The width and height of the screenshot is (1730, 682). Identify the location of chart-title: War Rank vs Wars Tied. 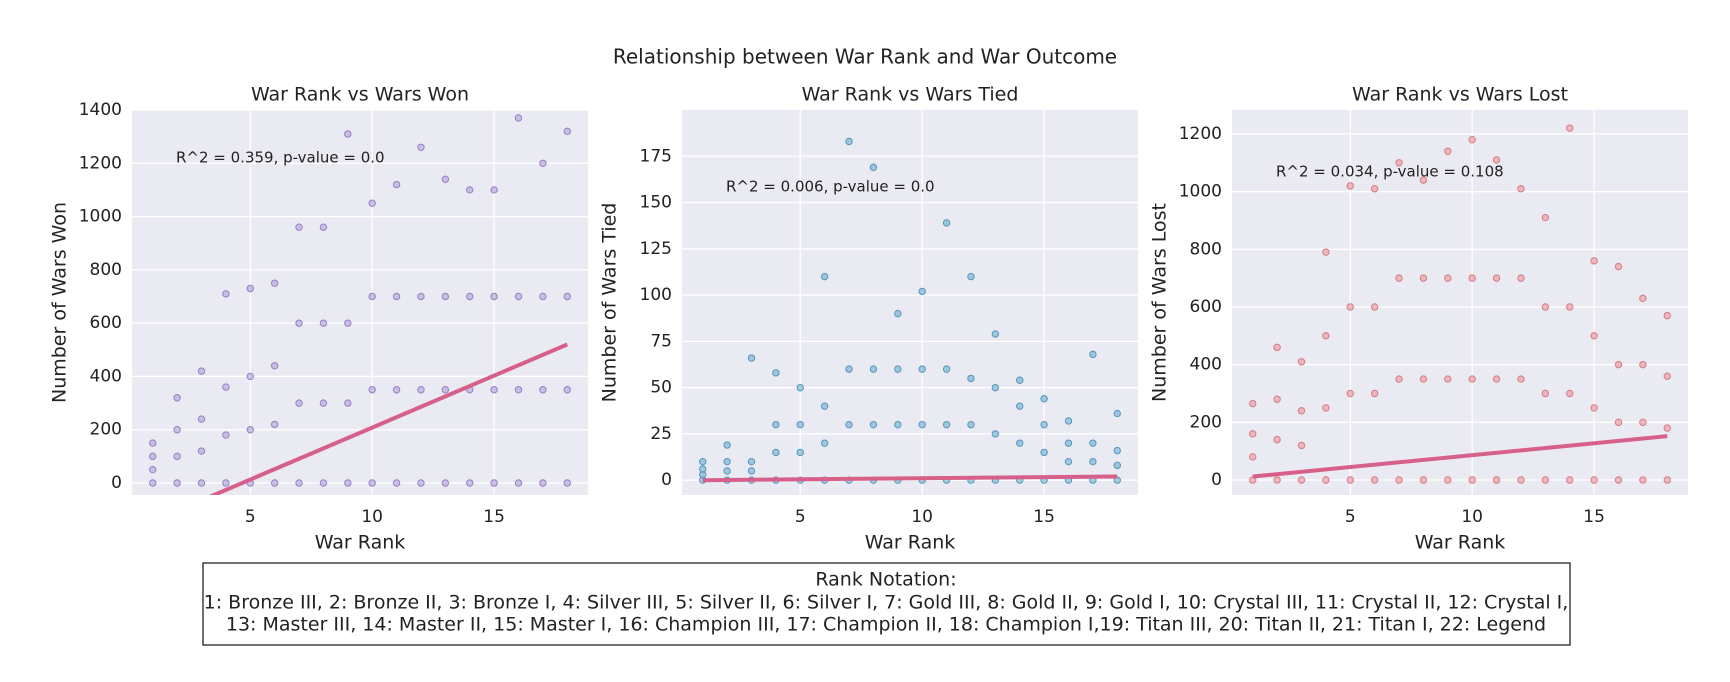
(910, 95).